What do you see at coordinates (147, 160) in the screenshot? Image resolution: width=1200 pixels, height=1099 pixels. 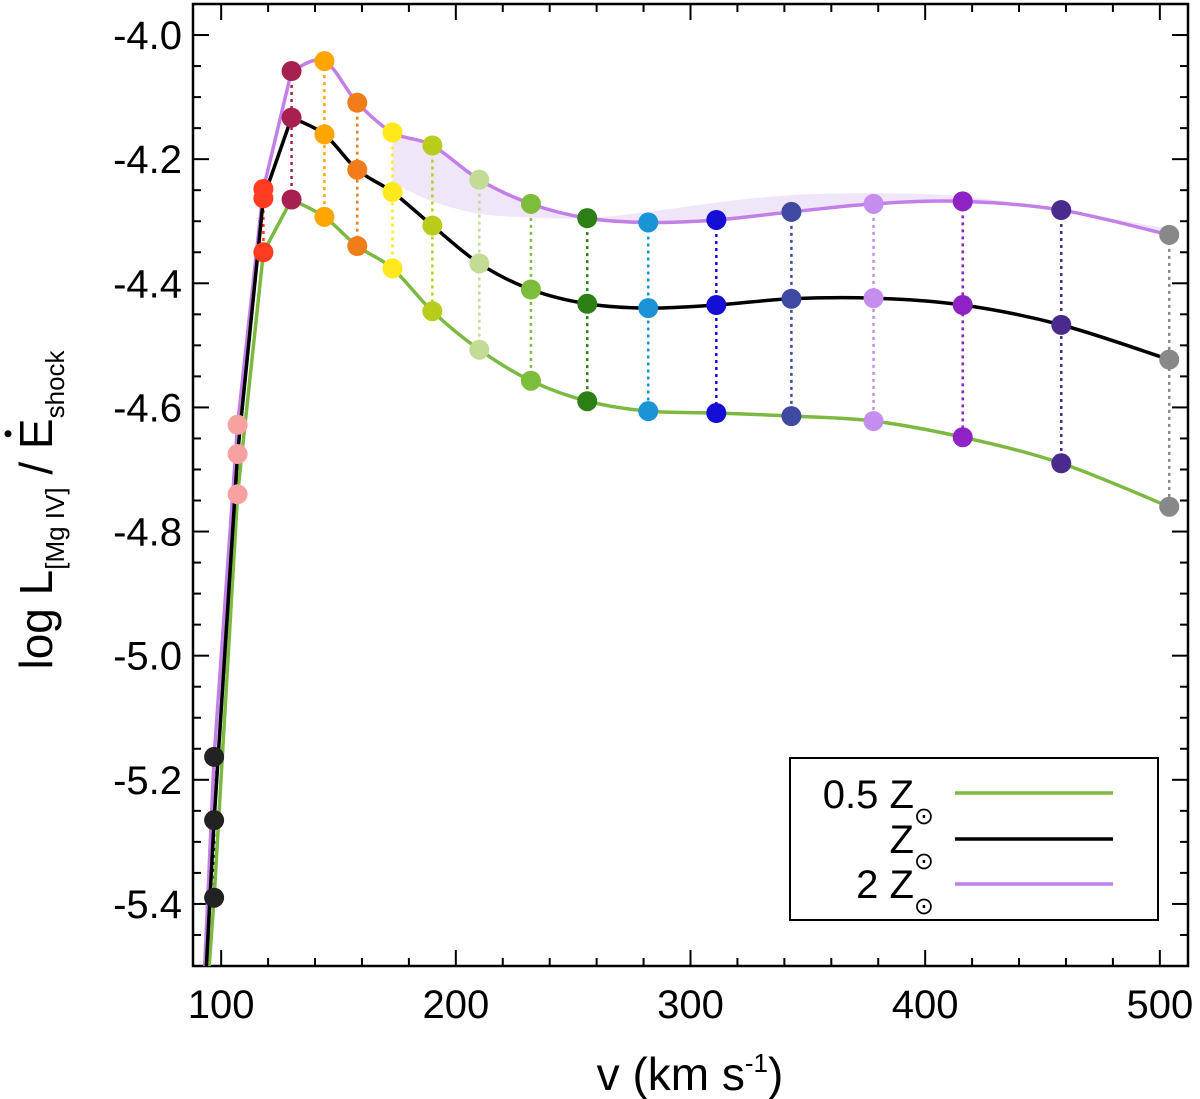 I see `y-tick-label: -4.2` at bounding box center [147, 160].